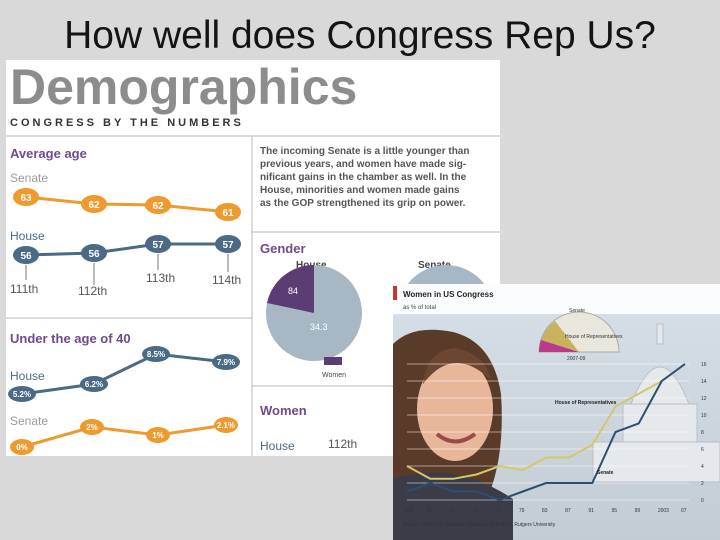 The width and height of the screenshot is (720, 540). I want to click on women-congress-label: 112th, so click(342, 444).